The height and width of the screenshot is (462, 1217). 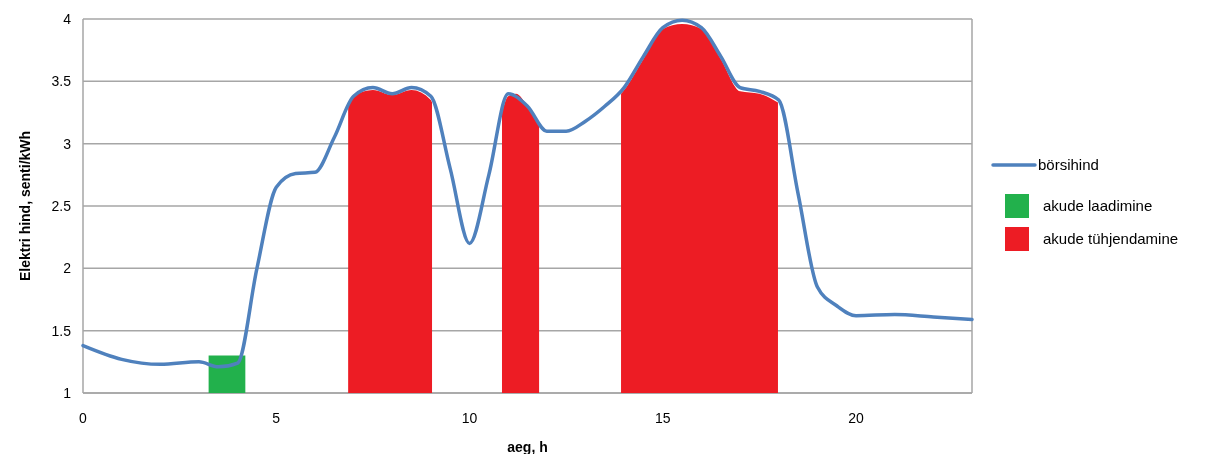 I want to click on legend-label: akude tühjendamine, so click(x=1111, y=239).